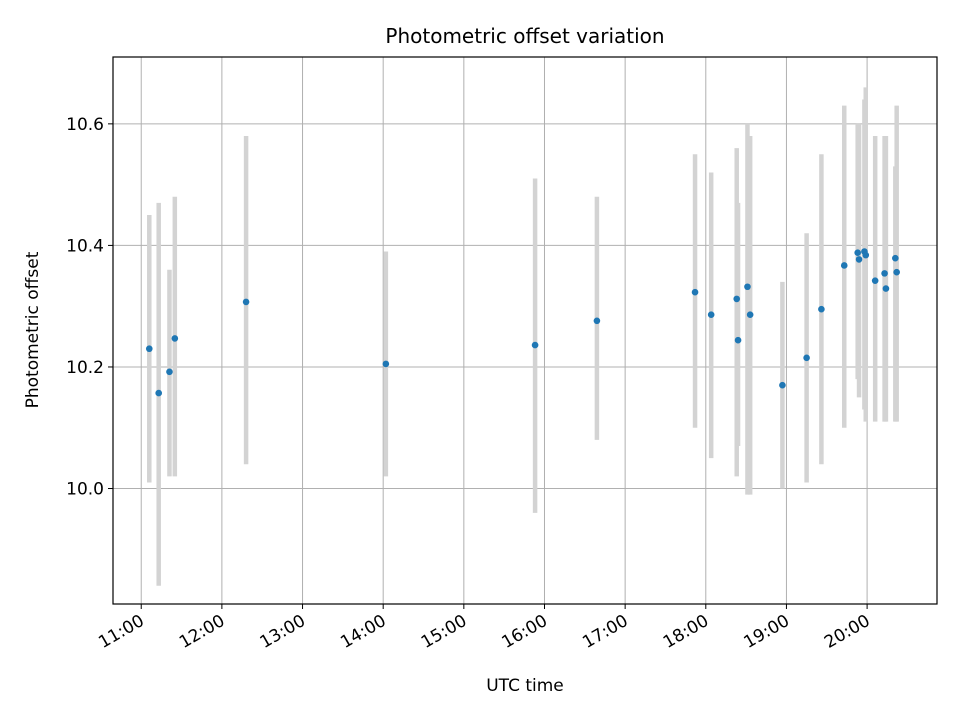 Image resolution: width=960 pixels, height=720 pixels. I want to click on y-axis-label: Photometric offset, so click(33, 329).